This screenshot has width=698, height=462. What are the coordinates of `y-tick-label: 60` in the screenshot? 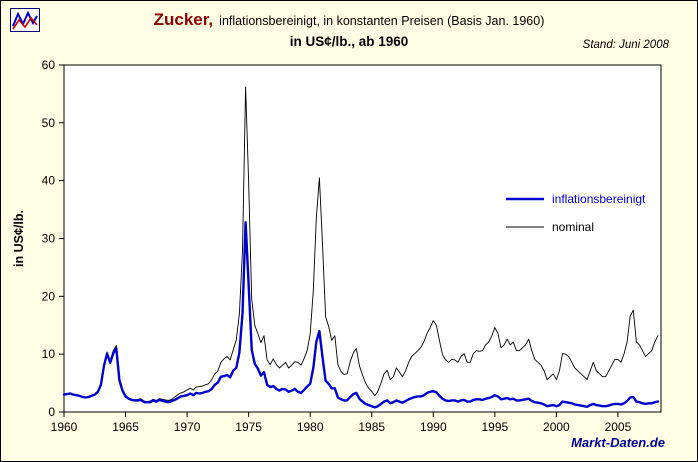 It's located at (49, 65).